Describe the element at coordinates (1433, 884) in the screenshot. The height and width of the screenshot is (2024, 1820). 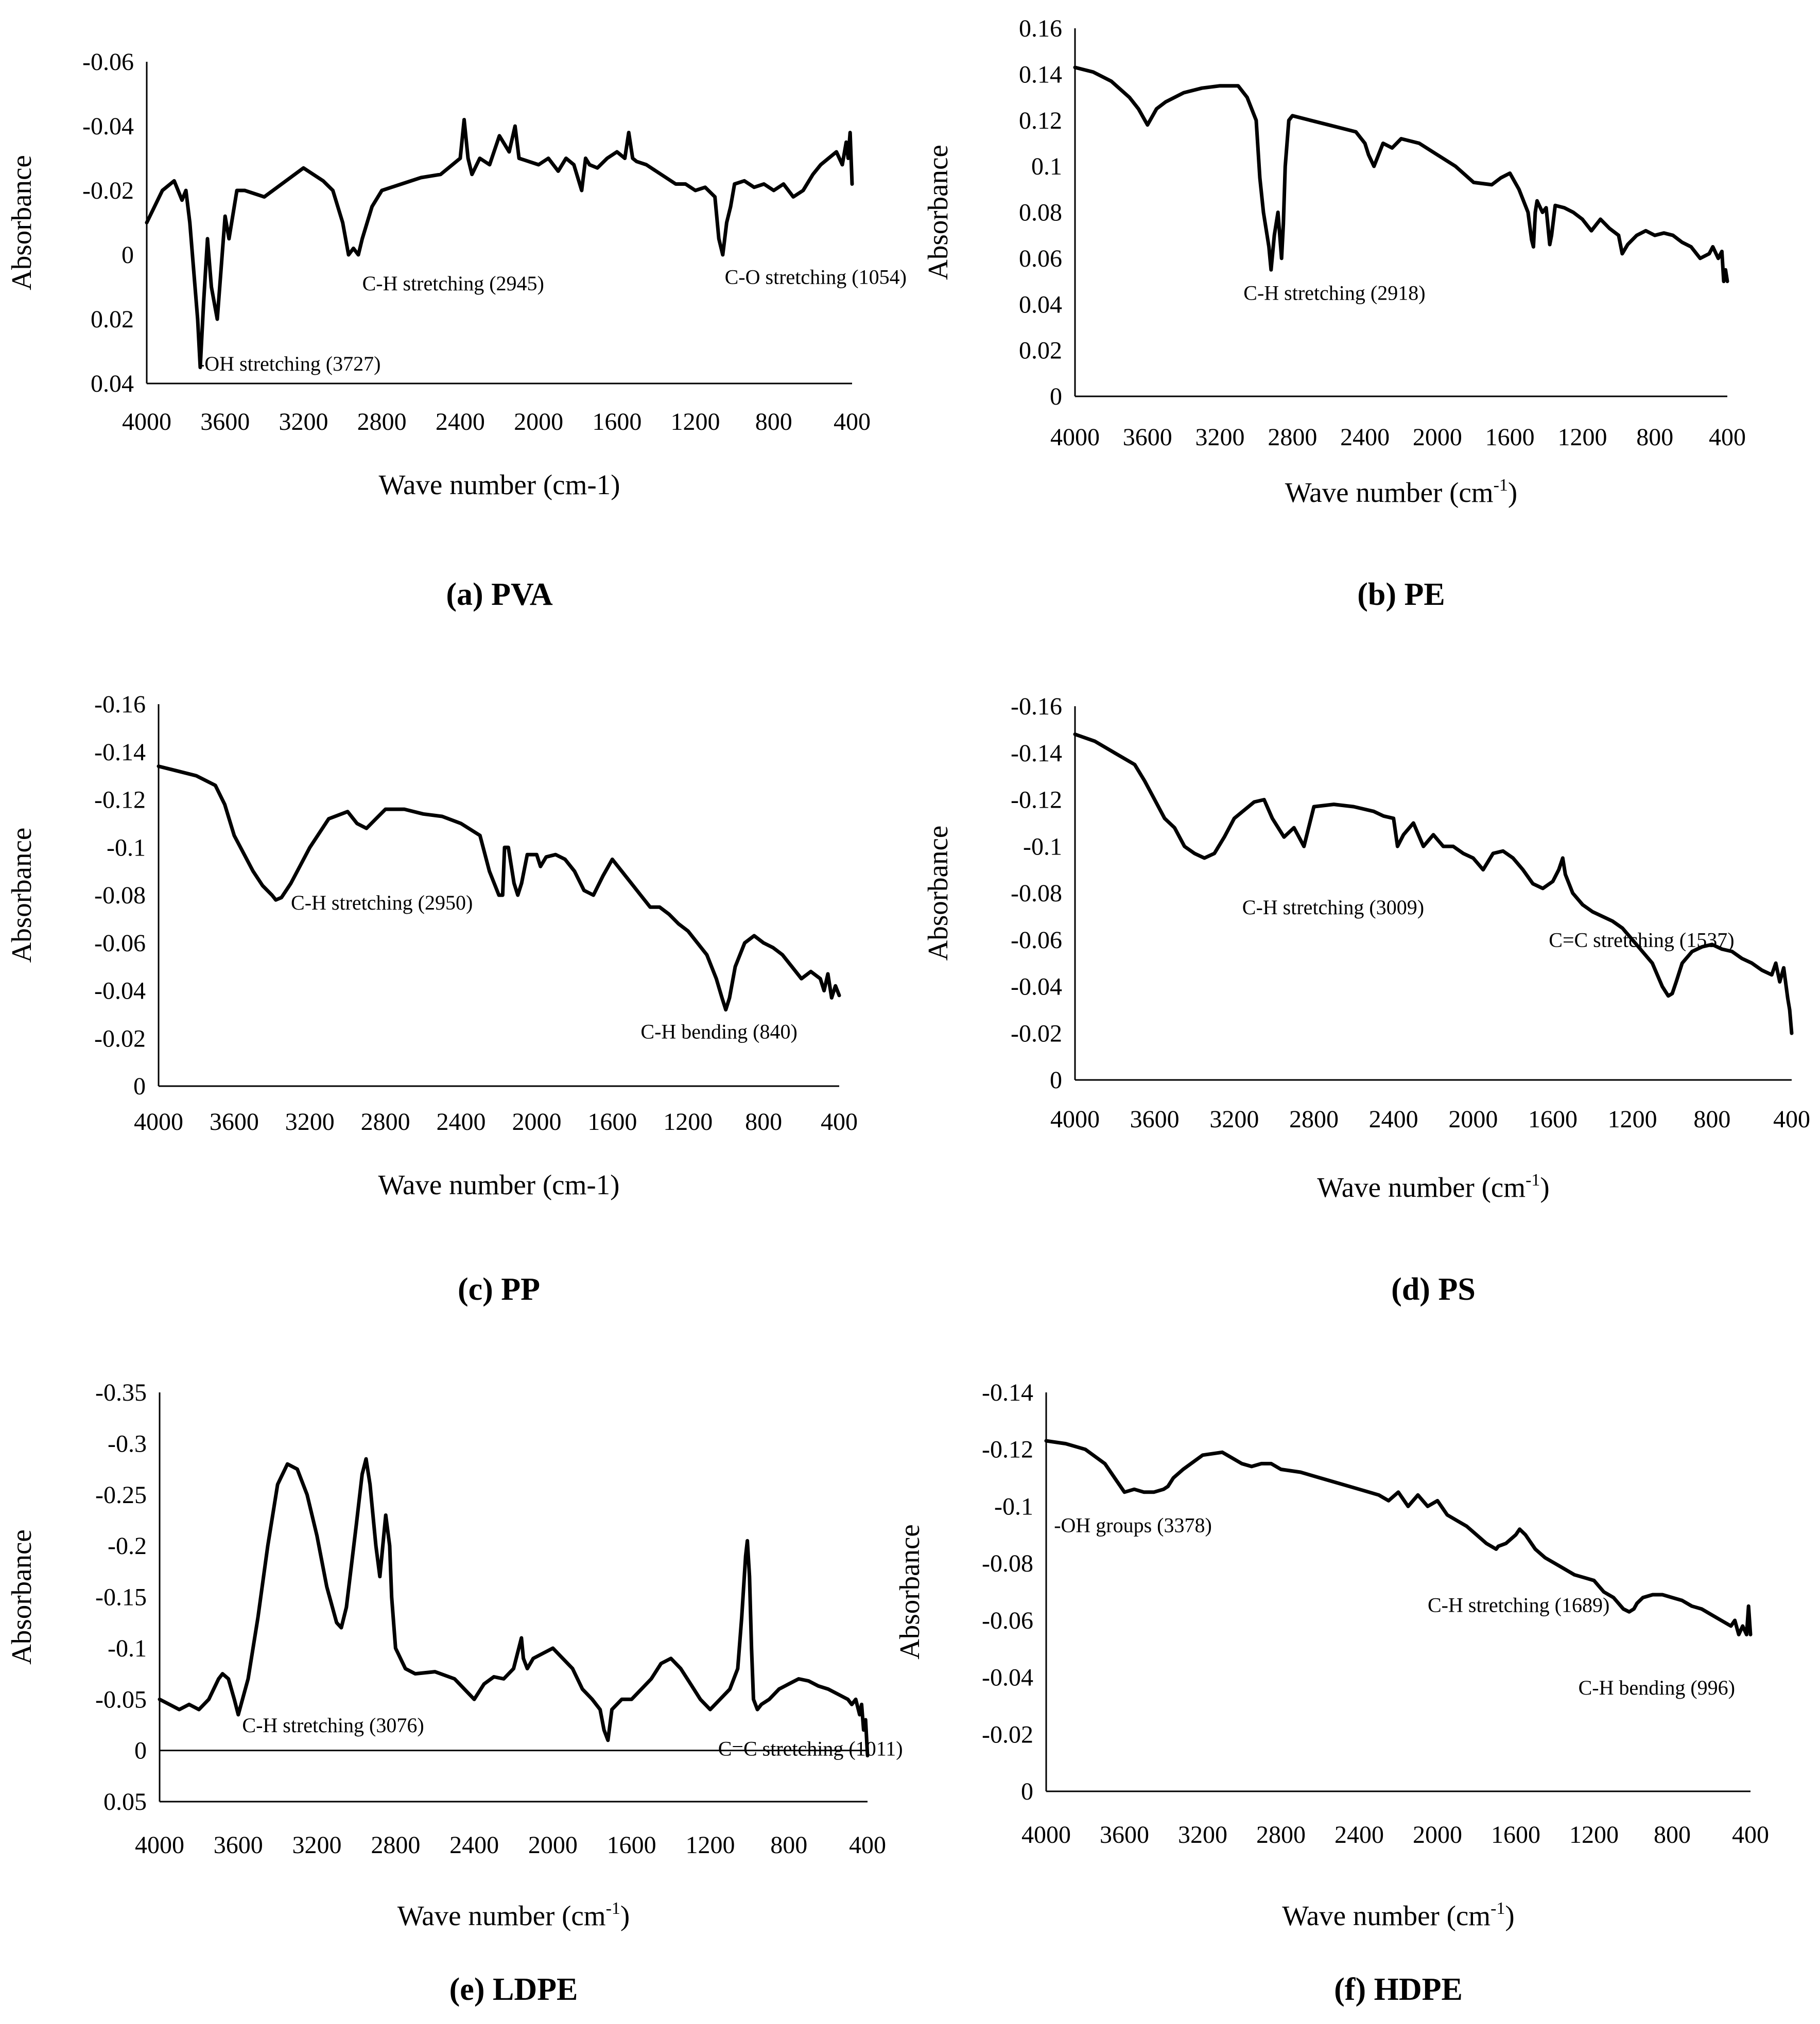
I see `spectrum-line-ps` at that location.